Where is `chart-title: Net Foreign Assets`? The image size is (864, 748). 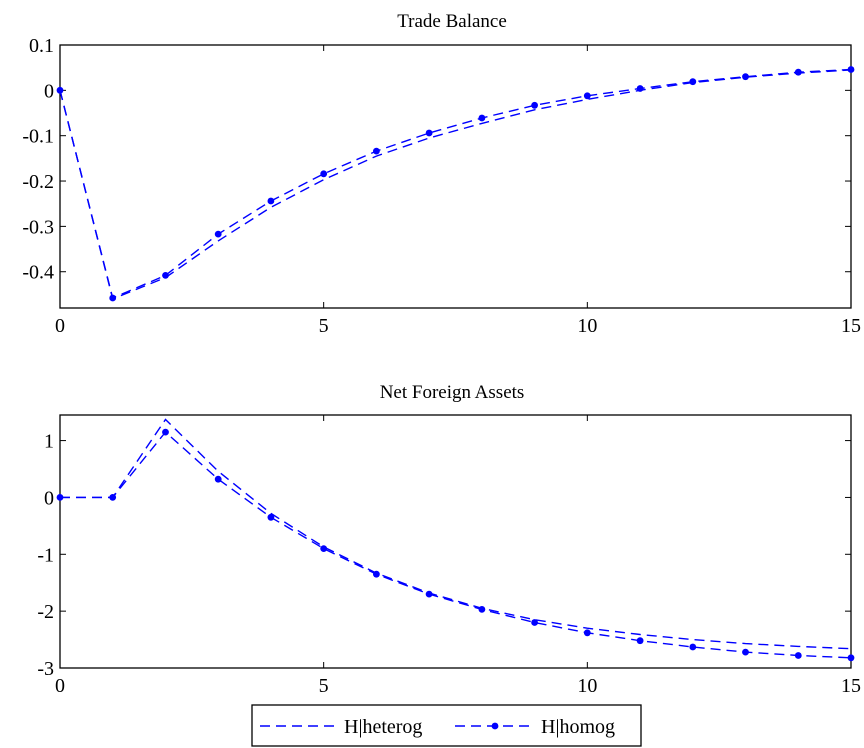
chart-title: Net Foreign Assets is located at coordinates (452, 392).